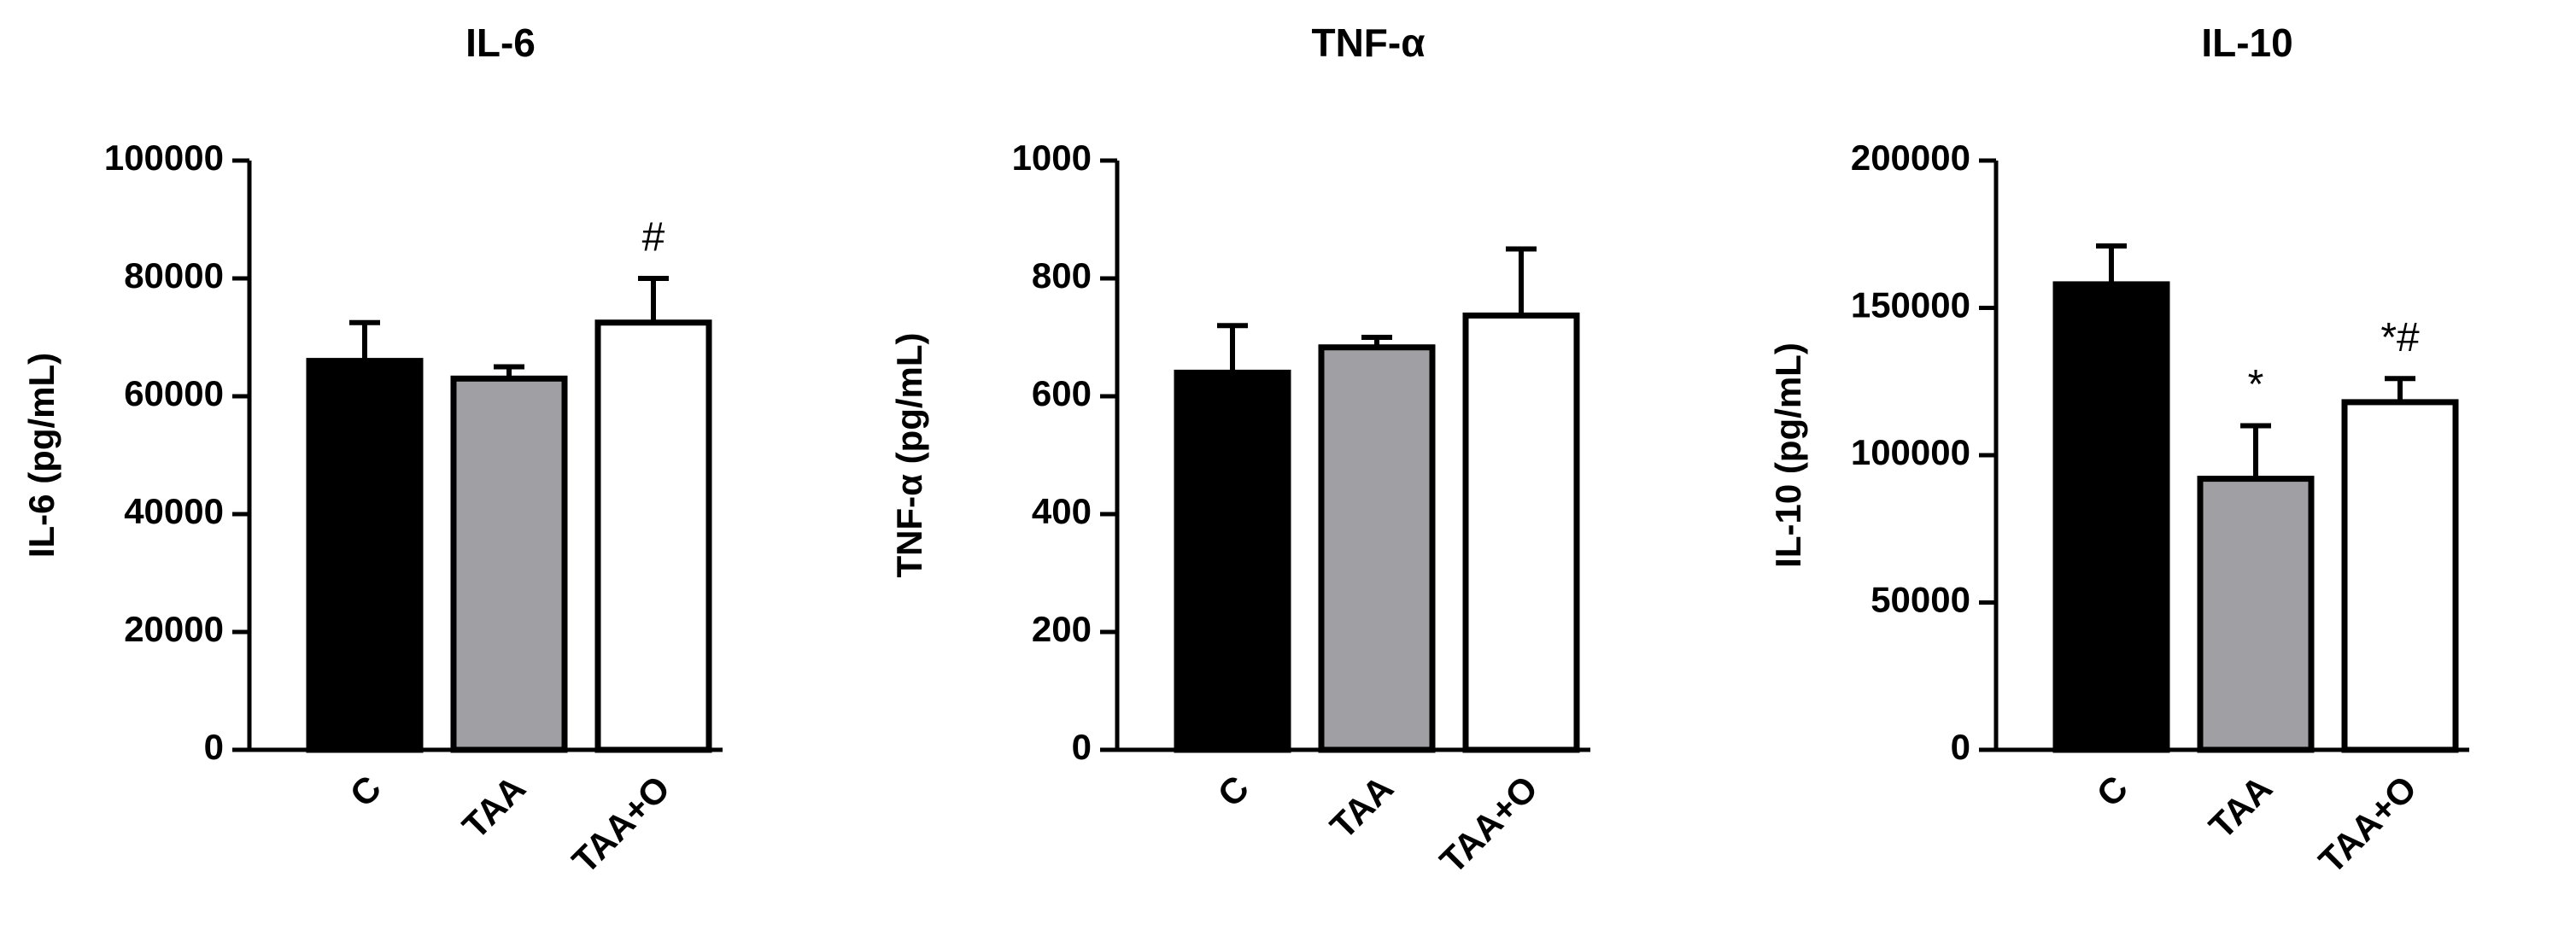 The height and width of the screenshot is (936, 2576). Describe the element at coordinates (174, 393) in the screenshot. I see `y-tick-label: 60000` at that location.